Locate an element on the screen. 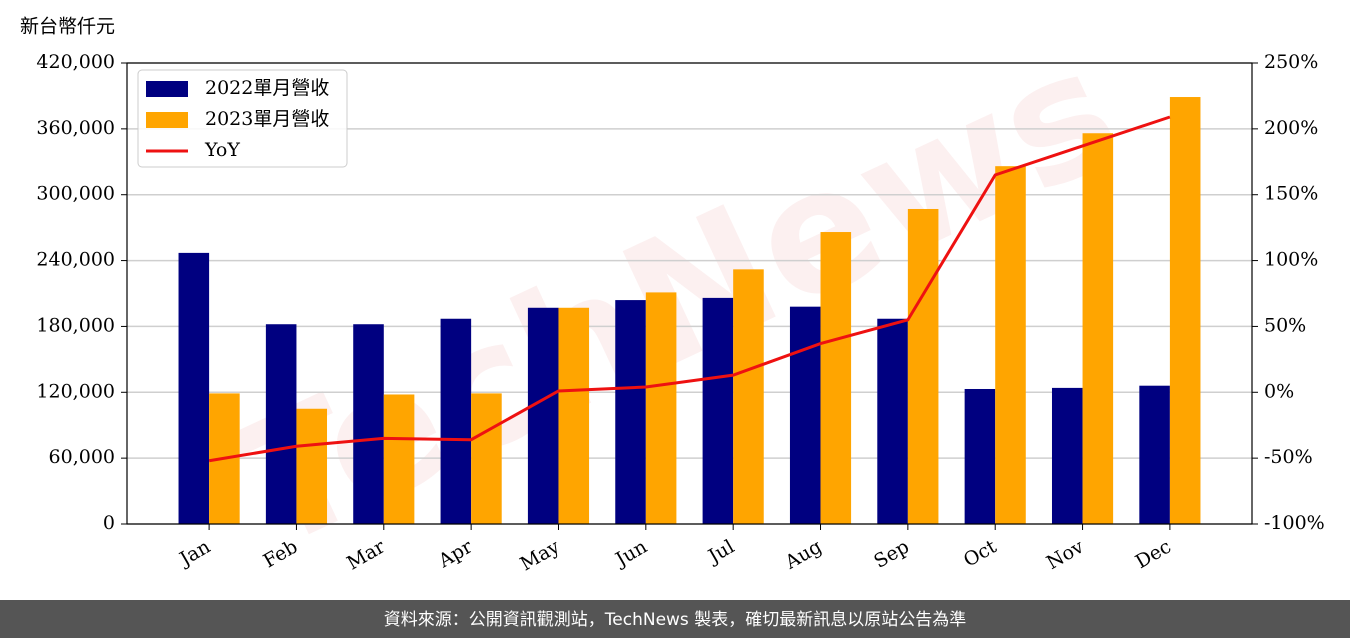  x-tick-label: Nov is located at coordinates (1065, 554).